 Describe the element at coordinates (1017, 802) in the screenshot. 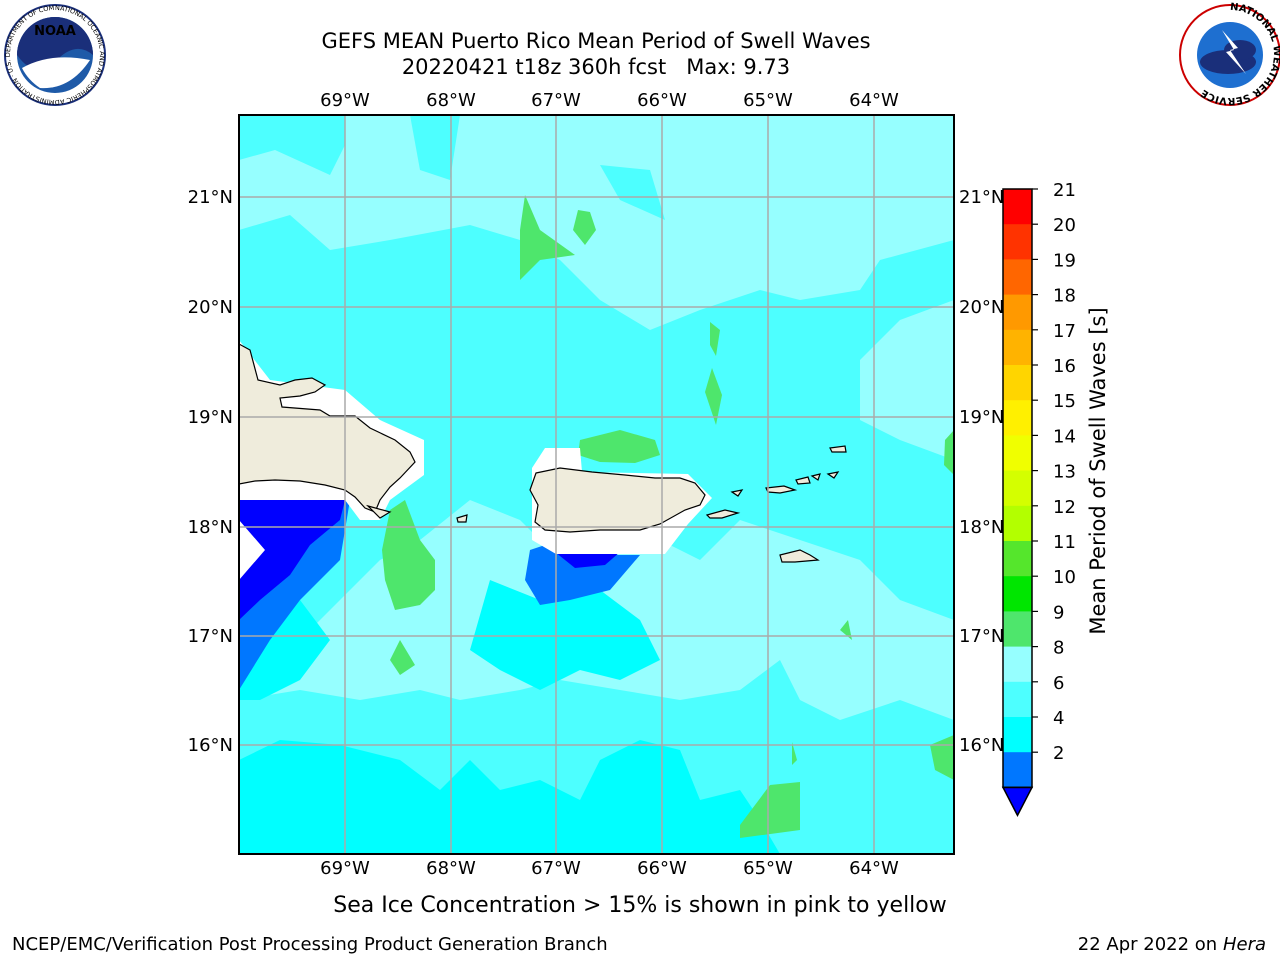

I see `colorbar-under-extension` at that location.